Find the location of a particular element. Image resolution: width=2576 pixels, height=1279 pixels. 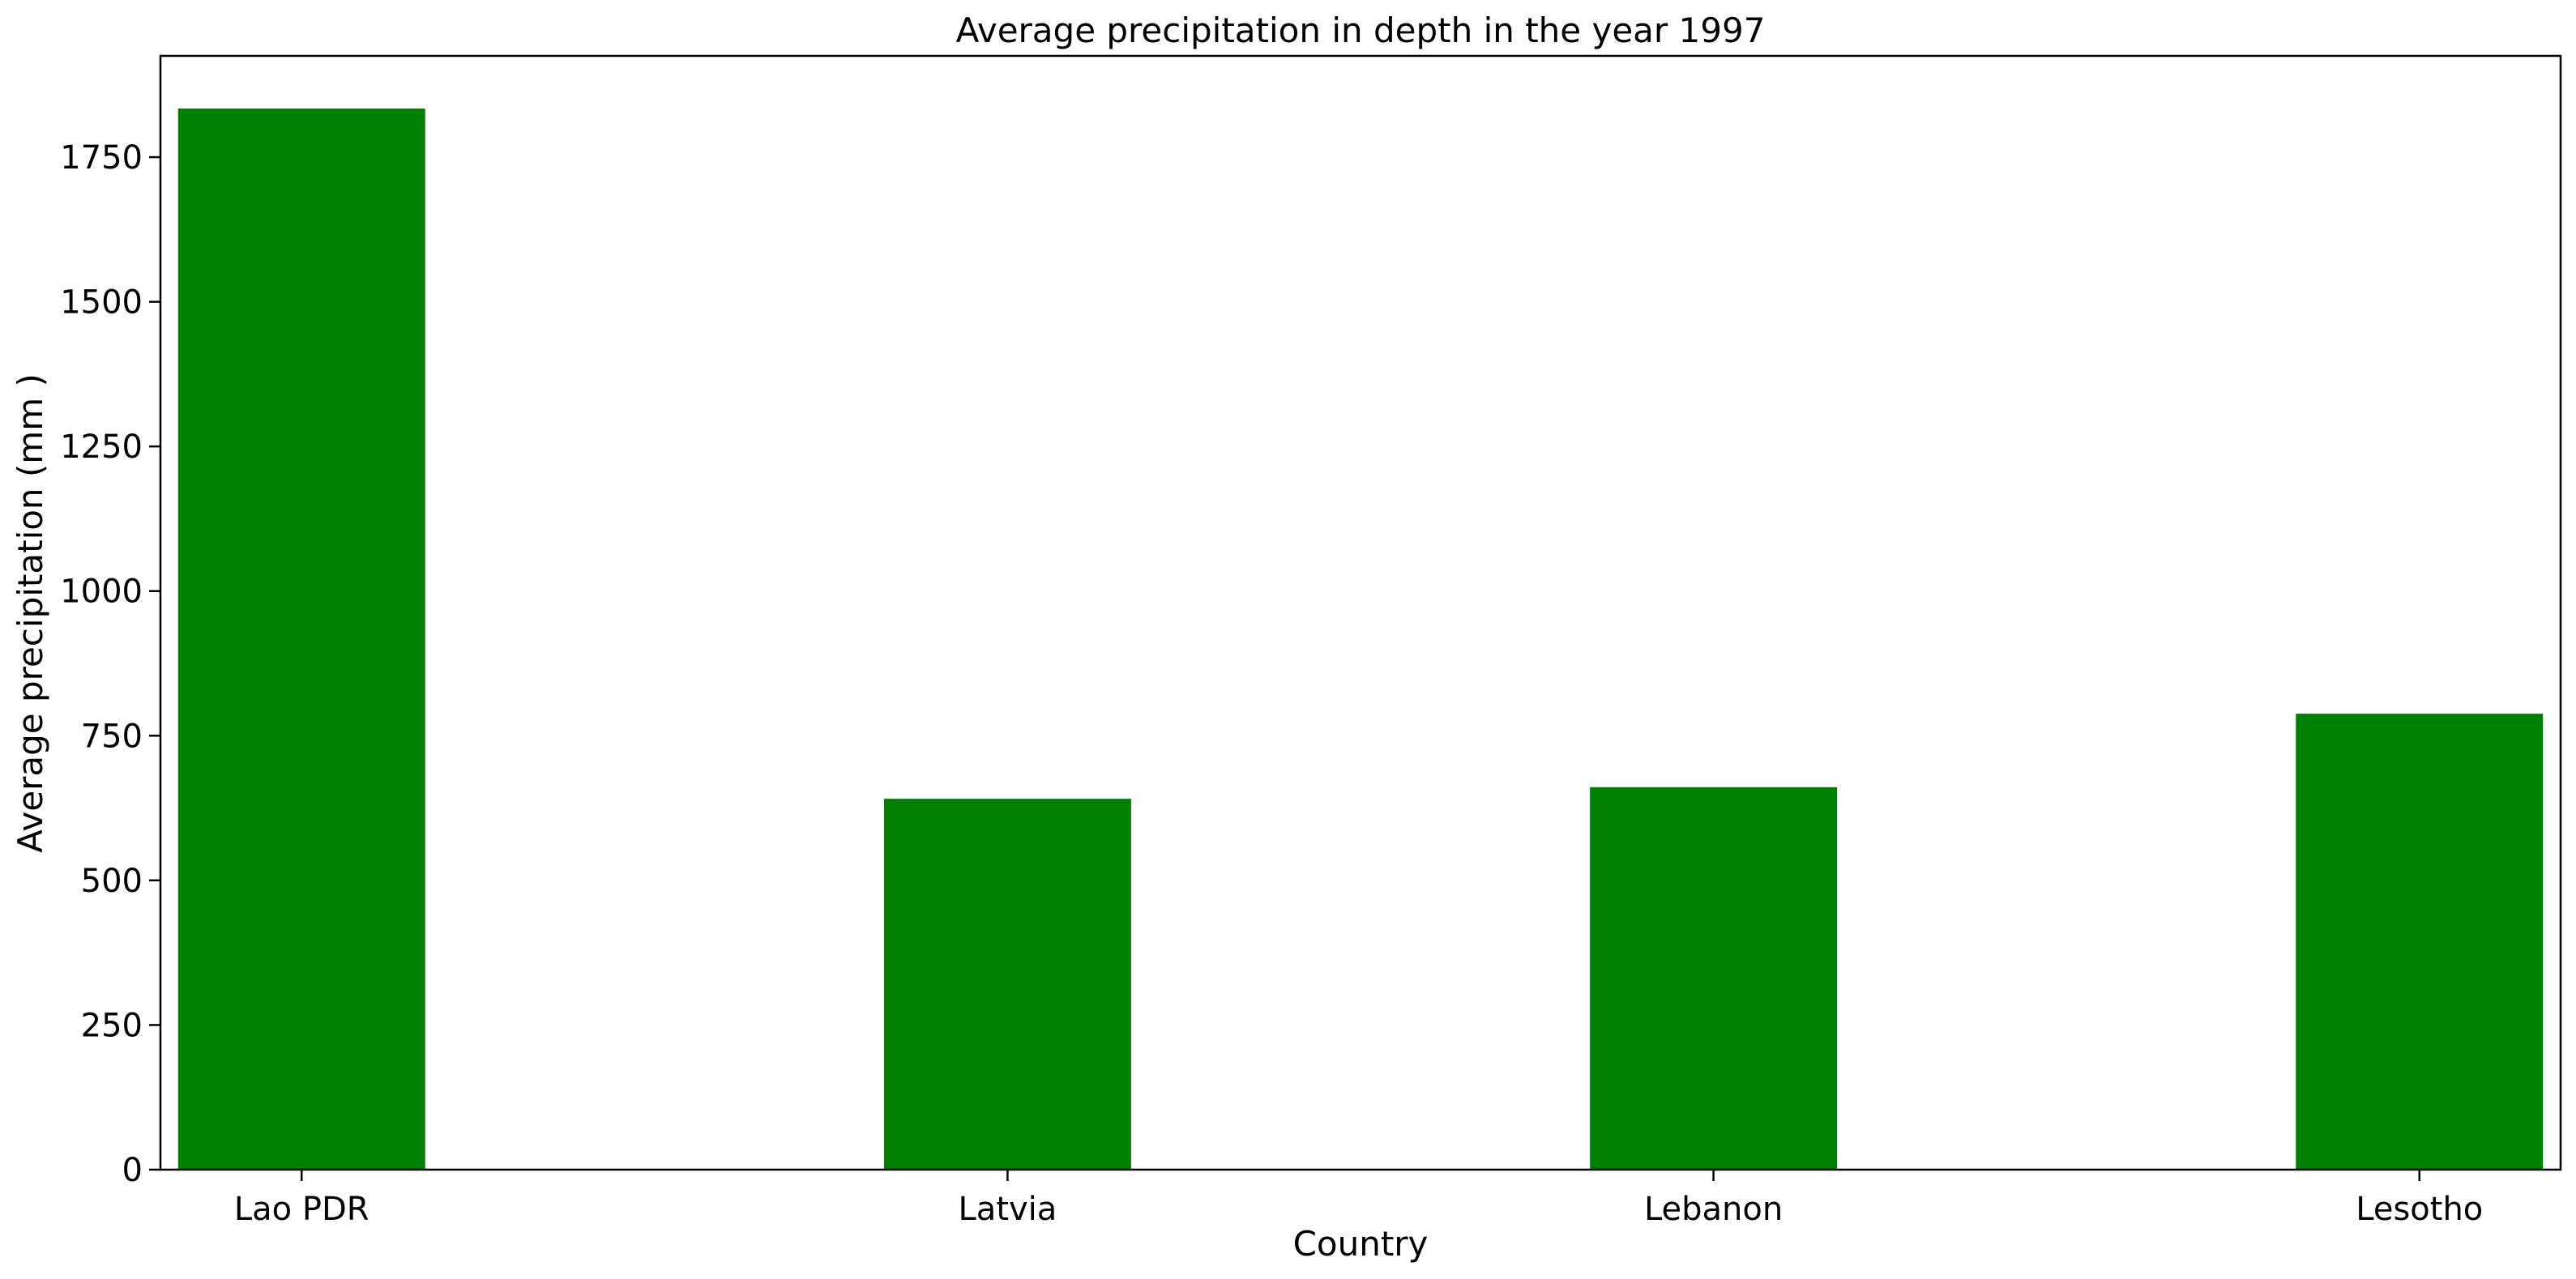

y-axis-ticks: 0 250 500 750 1000 1250 1500 1750 is located at coordinates (110, 664).